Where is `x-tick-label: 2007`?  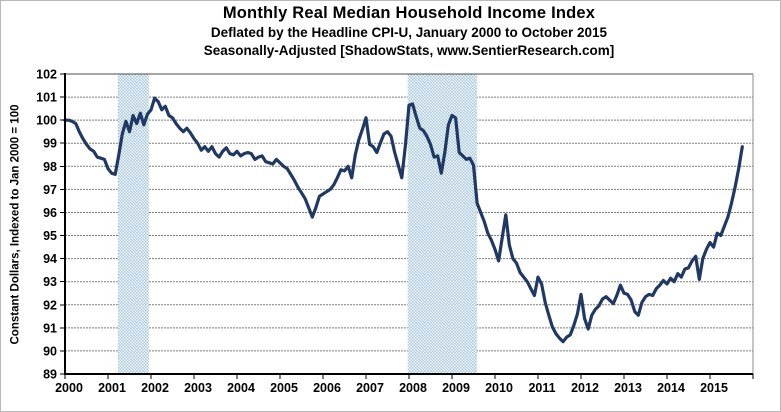 x-tick-label: 2007 is located at coordinates (370, 388).